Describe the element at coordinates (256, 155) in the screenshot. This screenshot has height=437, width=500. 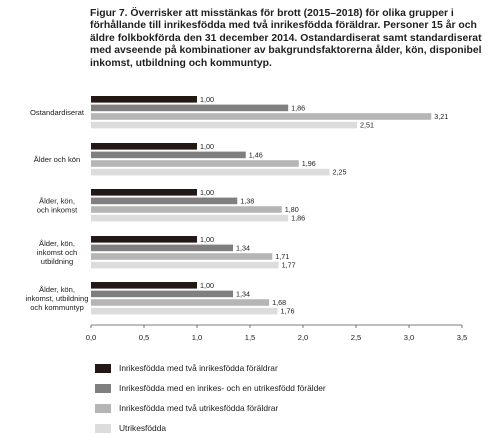
I see `bar-value-label: 1,46` at that location.